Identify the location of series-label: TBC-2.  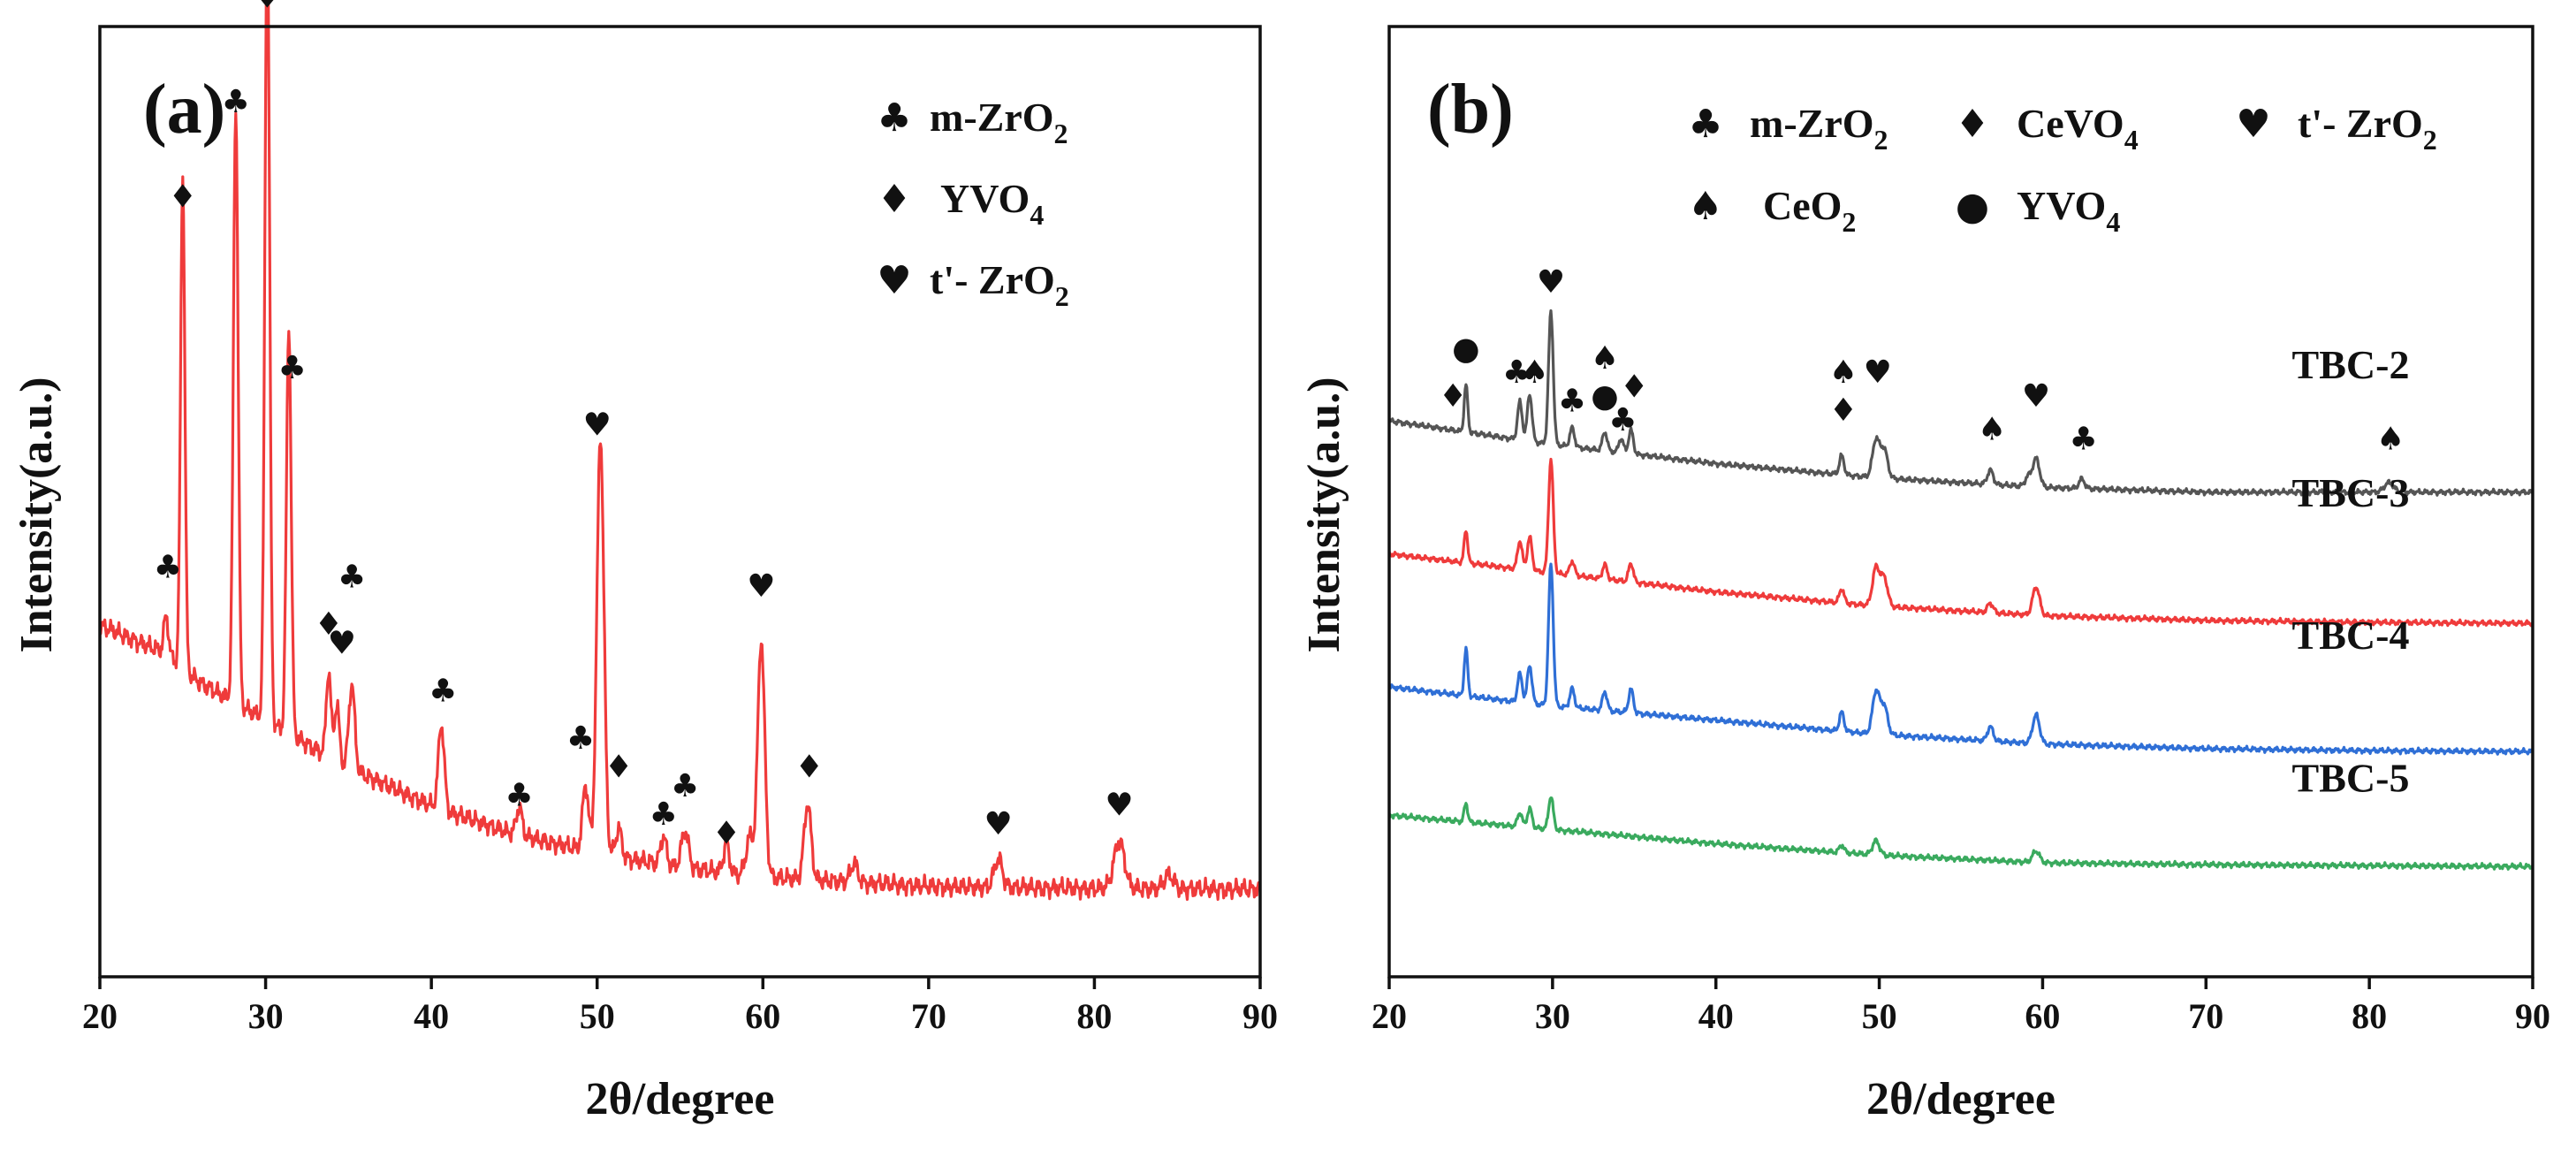
(2351, 364).